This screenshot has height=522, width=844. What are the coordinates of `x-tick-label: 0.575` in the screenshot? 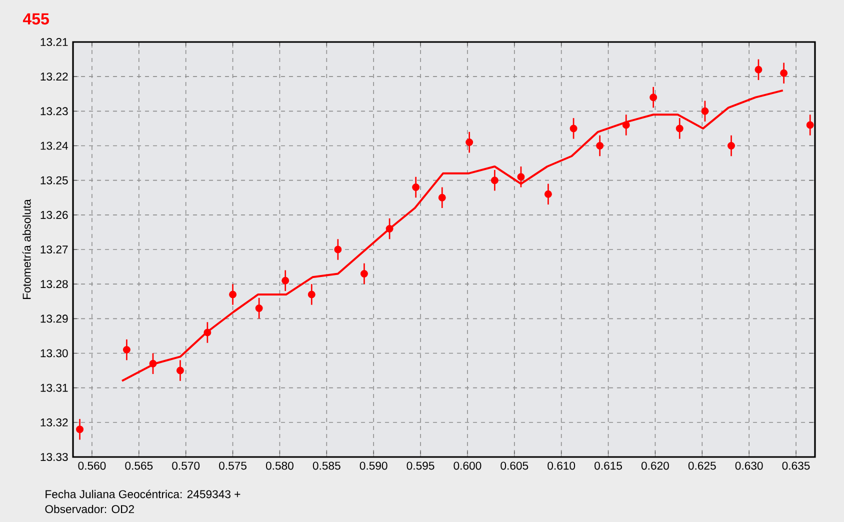 It's located at (232, 466).